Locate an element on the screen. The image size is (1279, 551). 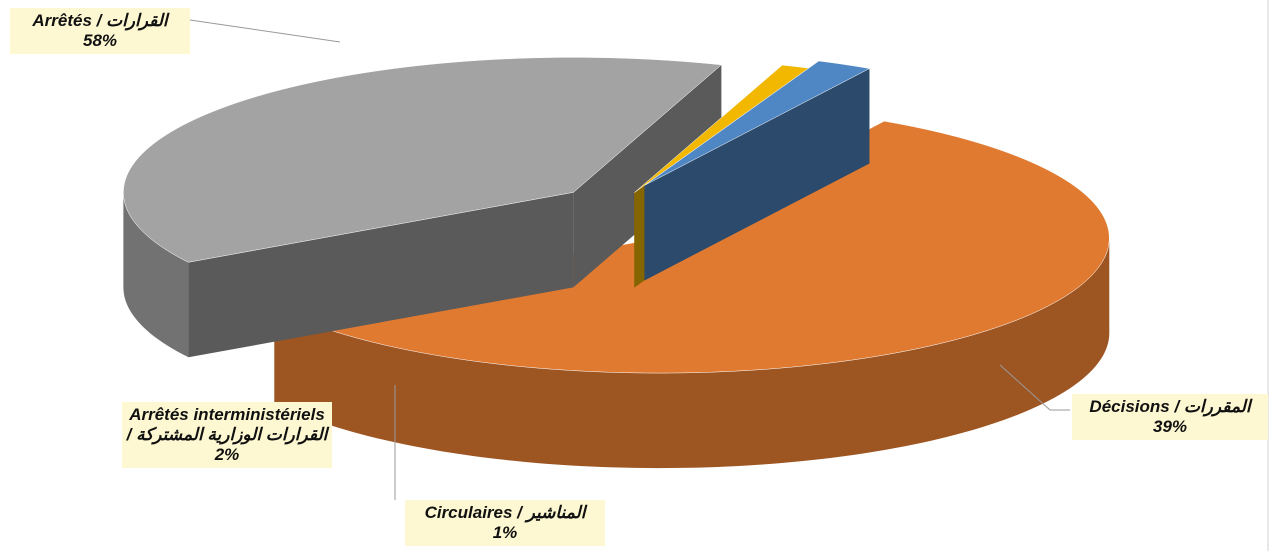
data-label: Circulaires / المناشير 1% is located at coordinates (505, 523).